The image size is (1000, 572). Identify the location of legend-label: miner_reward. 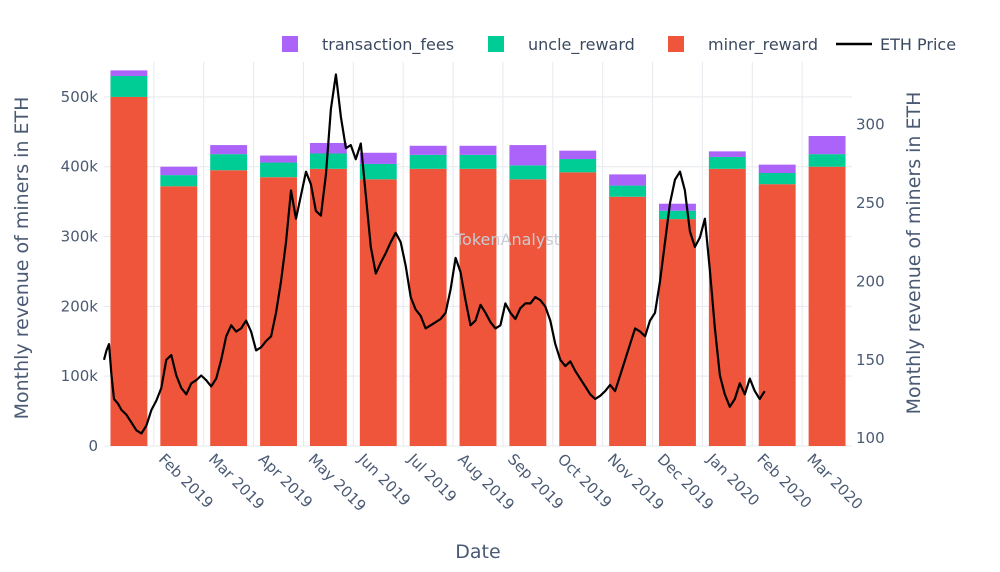
(763, 45).